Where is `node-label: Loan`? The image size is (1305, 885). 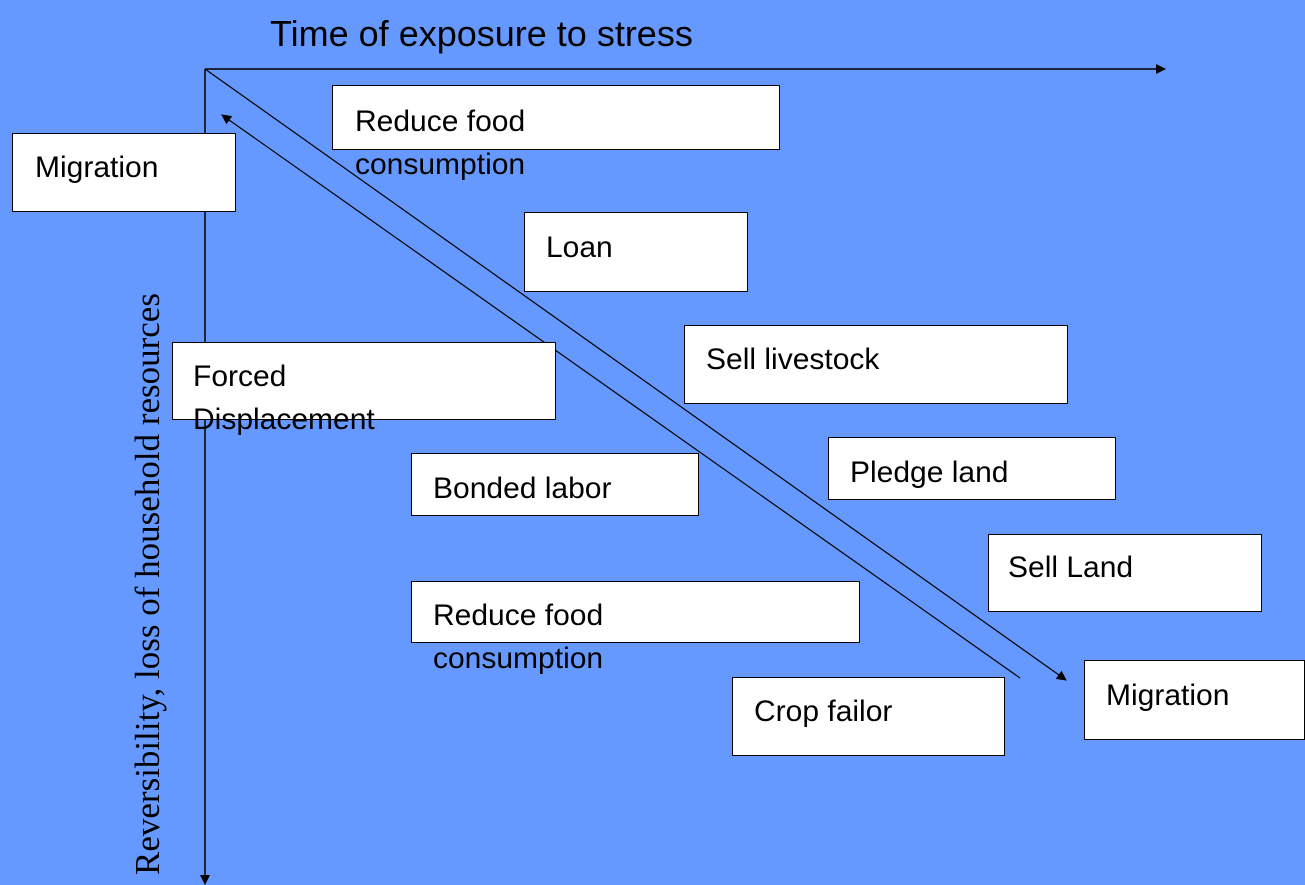
node-label: Loan is located at coordinates (579, 247).